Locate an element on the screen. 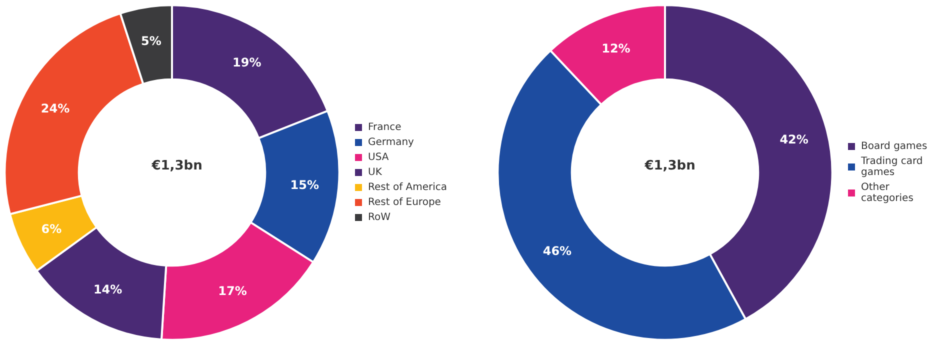  legend-label: RoW is located at coordinates (379, 217).